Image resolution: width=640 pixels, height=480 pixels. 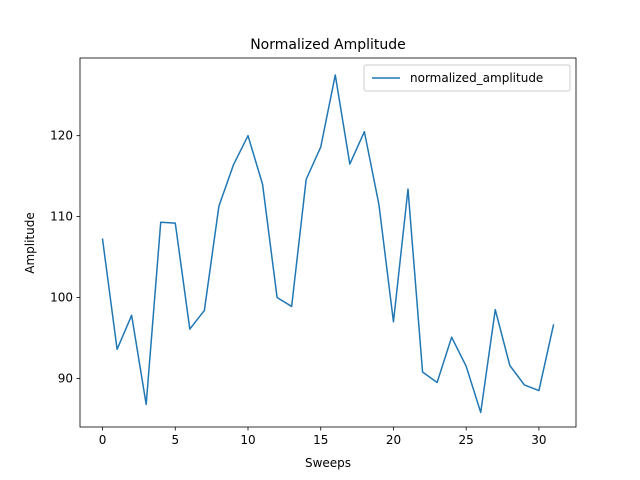 I want to click on x-tick-label-5: 25, so click(x=466, y=440).